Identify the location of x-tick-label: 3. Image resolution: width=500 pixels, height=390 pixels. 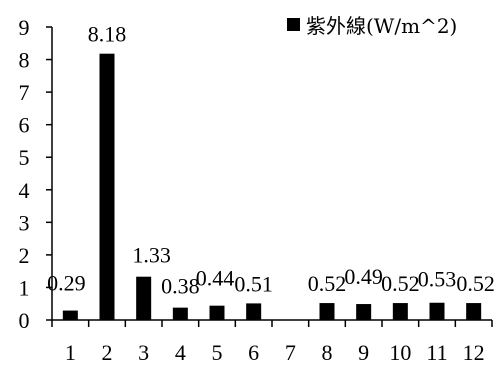
(143, 352).